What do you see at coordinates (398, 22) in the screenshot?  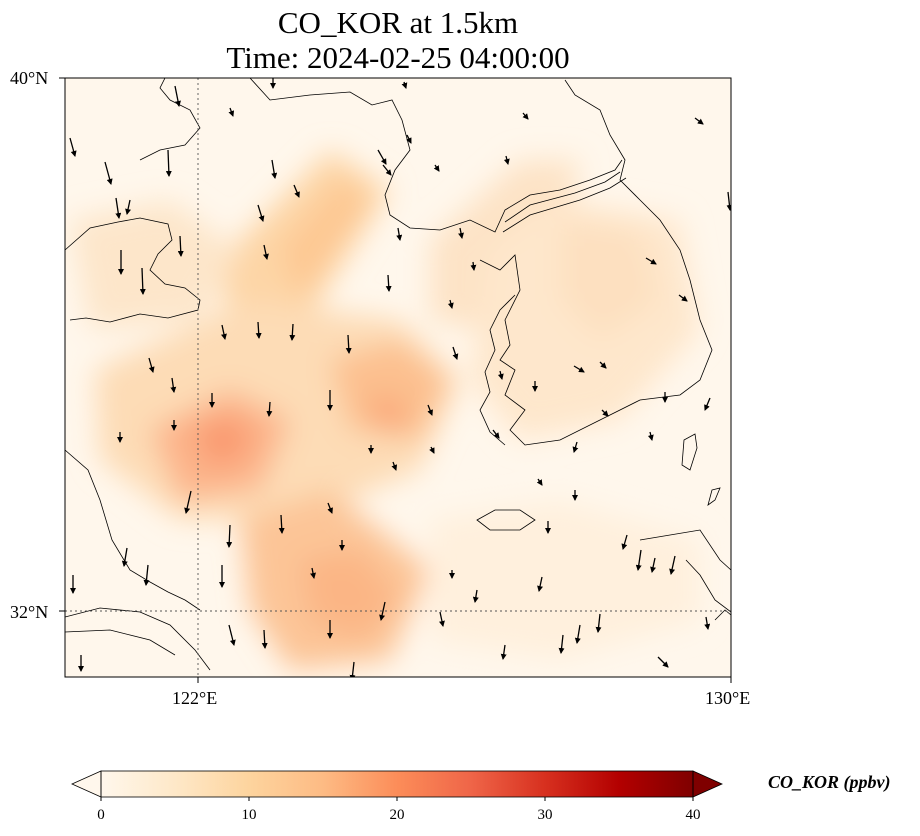 I see `chart-title-line1: CO_KOR at 1.5km` at bounding box center [398, 22].